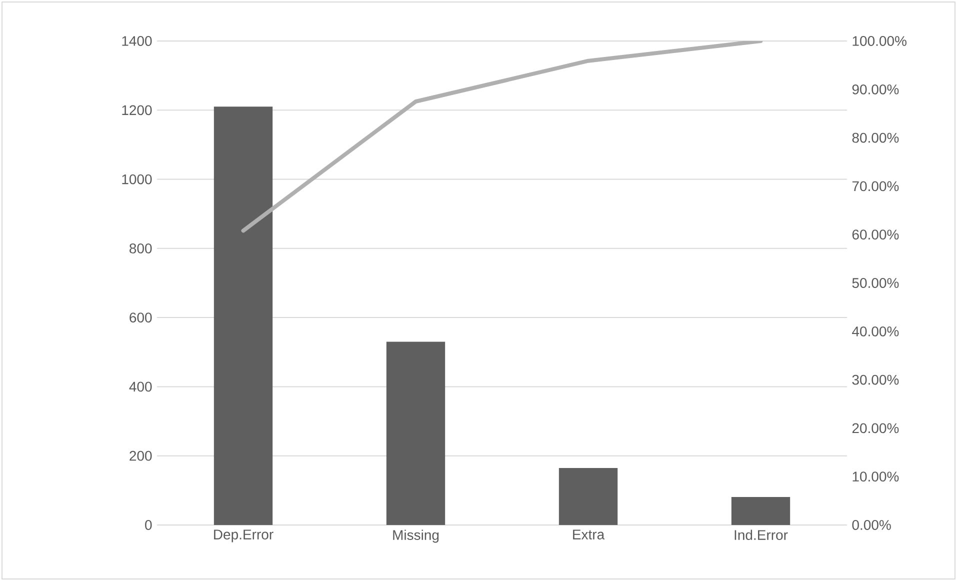 This screenshot has width=957, height=581. I want to click on y2-tick-label: 80.00%, so click(875, 137).